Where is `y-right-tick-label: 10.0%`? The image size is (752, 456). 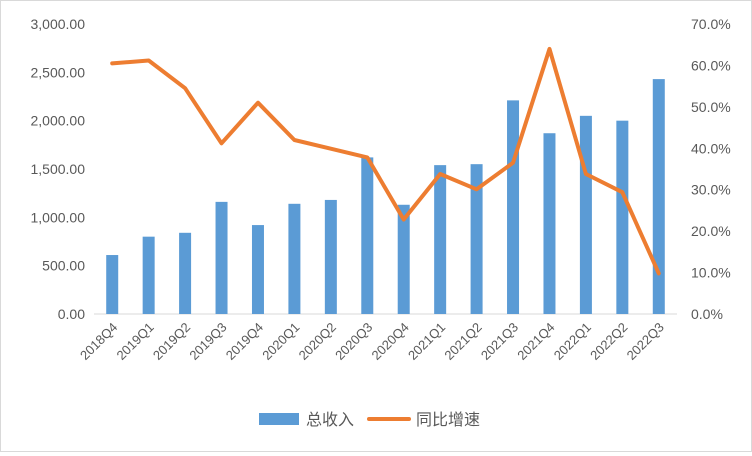
y-right-tick-label: 10.0% is located at coordinates (711, 273).